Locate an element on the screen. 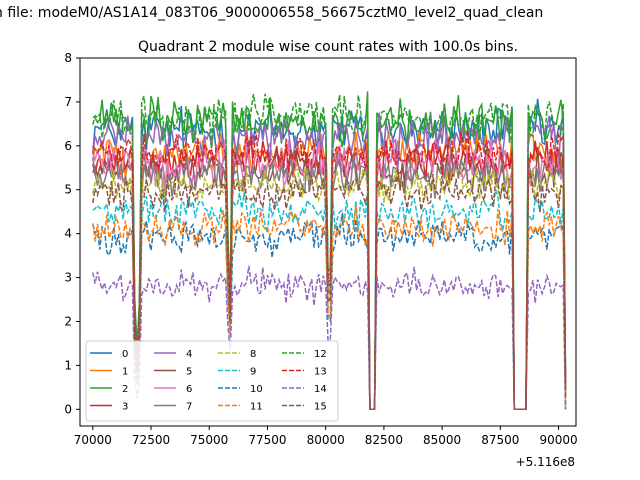 The image size is (640, 480). y-tick-label: 2 is located at coordinates (68, 321).